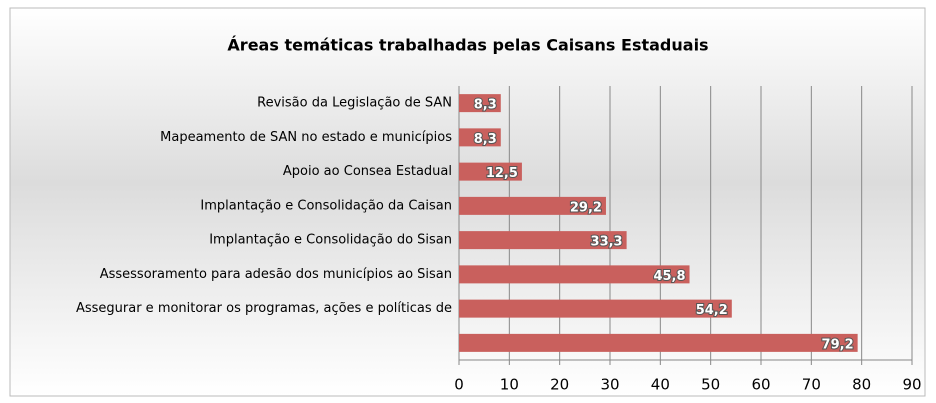  Describe the element at coordinates (760, 385) in the screenshot. I see `x-tick-label: 60` at that location.